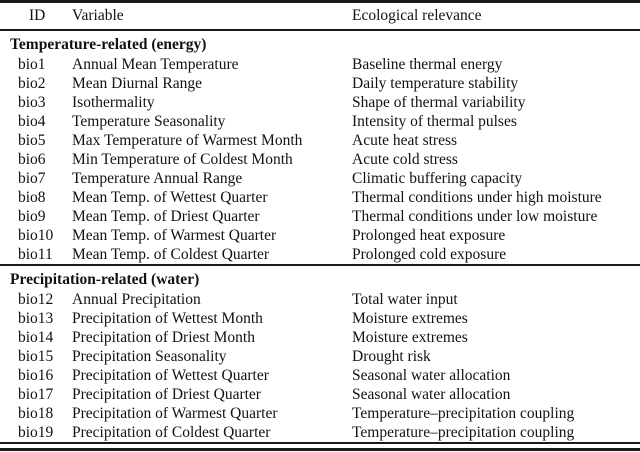 The image size is (640, 452). I want to click on cell-id: bio18, so click(36, 413).